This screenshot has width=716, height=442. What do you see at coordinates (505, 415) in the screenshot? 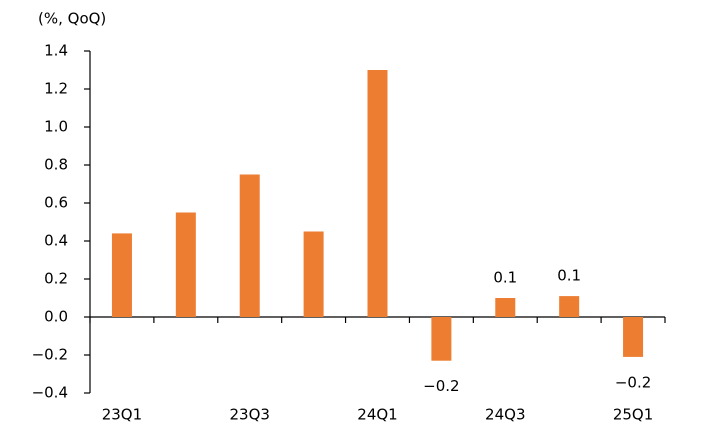
I see `x-tick-label: 24Q3` at bounding box center [505, 415].